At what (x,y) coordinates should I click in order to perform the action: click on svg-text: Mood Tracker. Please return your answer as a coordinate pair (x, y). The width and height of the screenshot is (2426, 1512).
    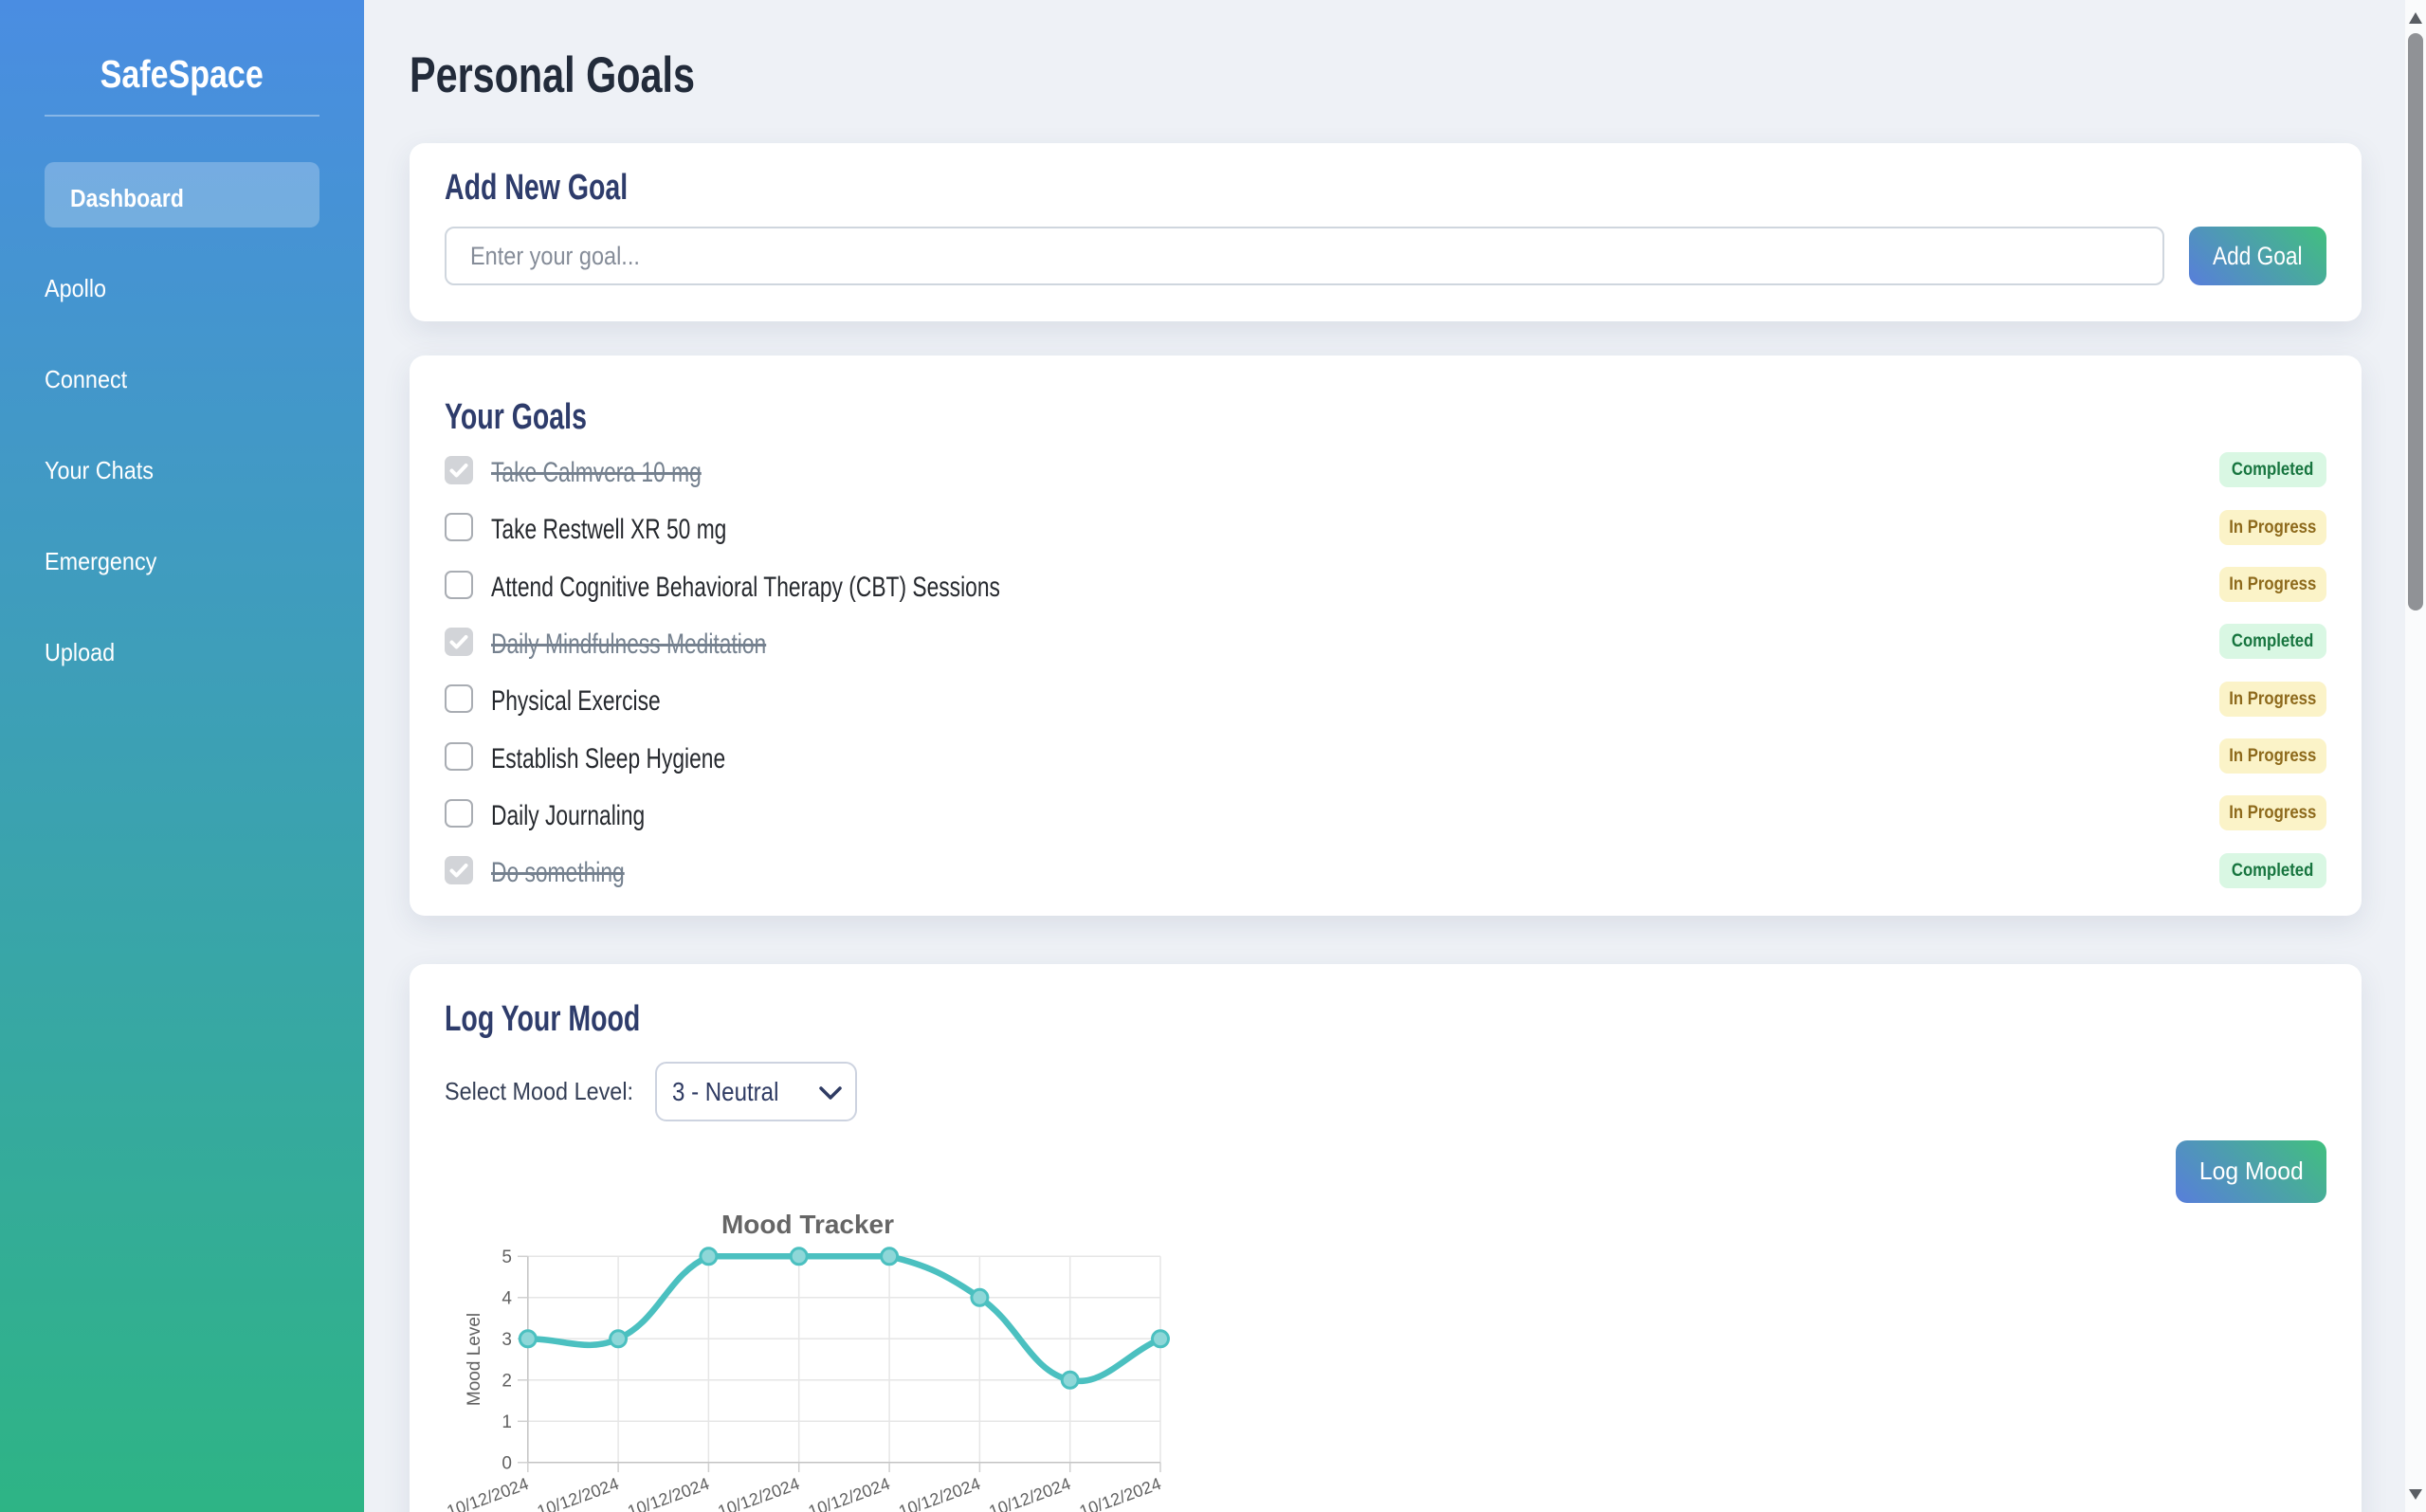
    Looking at the image, I should click on (807, 1224).